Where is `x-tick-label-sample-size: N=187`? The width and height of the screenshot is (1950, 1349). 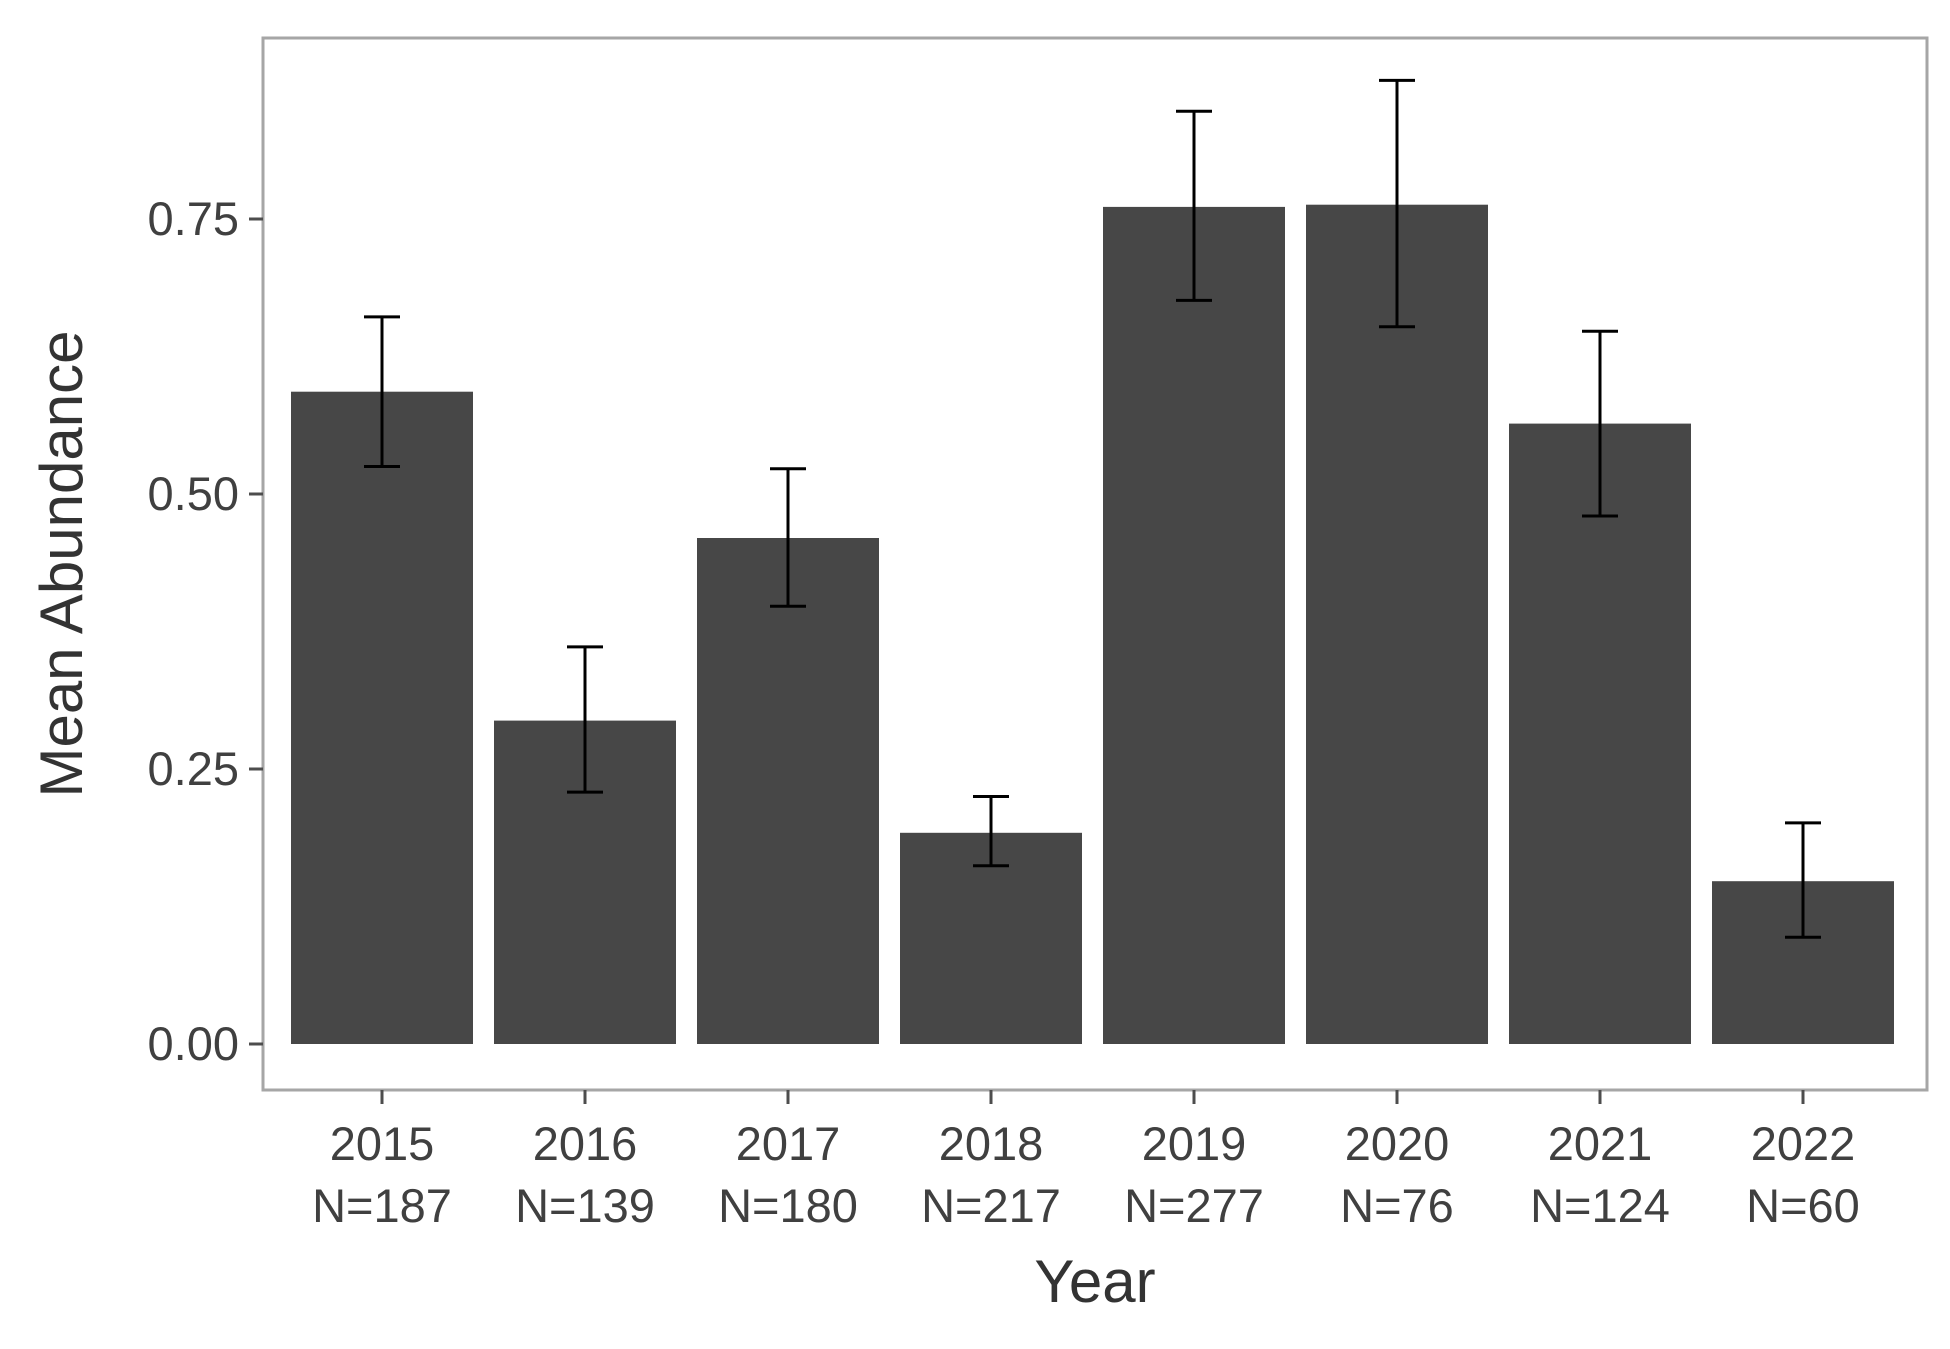
x-tick-label-sample-size: N=187 is located at coordinates (382, 1205).